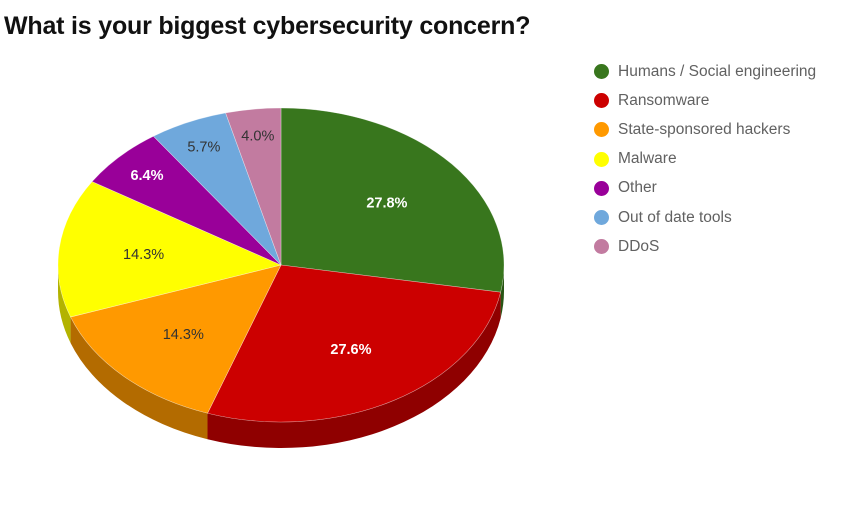 The width and height of the screenshot is (850, 524). What do you see at coordinates (203, 148) in the screenshot?
I see `pie-slice-label: 5.7%` at bounding box center [203, 148].